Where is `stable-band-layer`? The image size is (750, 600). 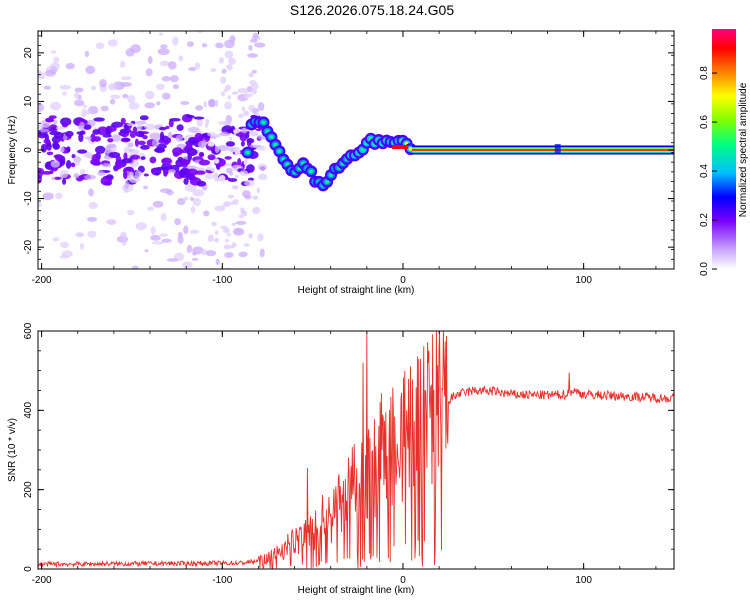 stable-band-layer is located at coordinates (543, 150).